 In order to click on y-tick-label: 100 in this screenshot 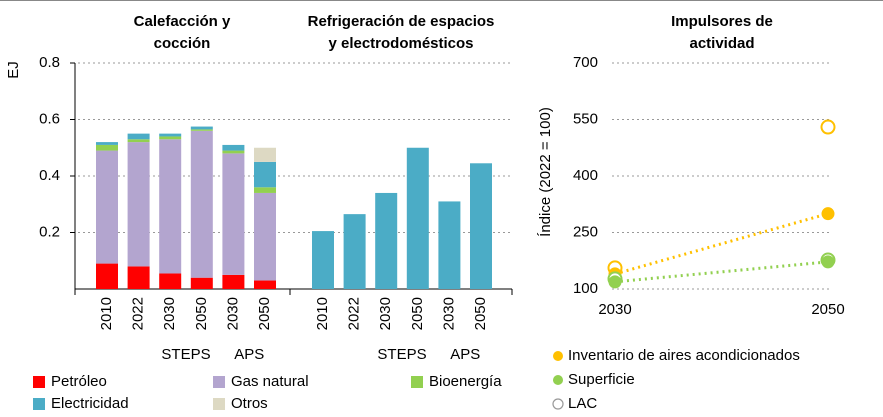, I will do `click(585, 288)`.